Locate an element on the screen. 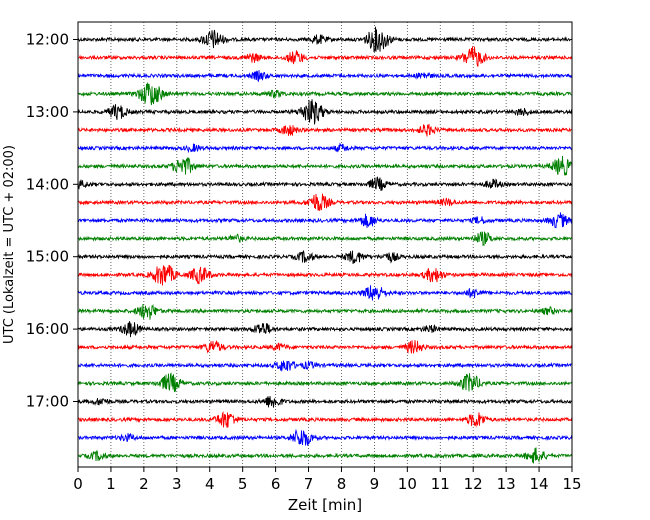  x-tick-label: 14 is located at coordinates (539, 484).